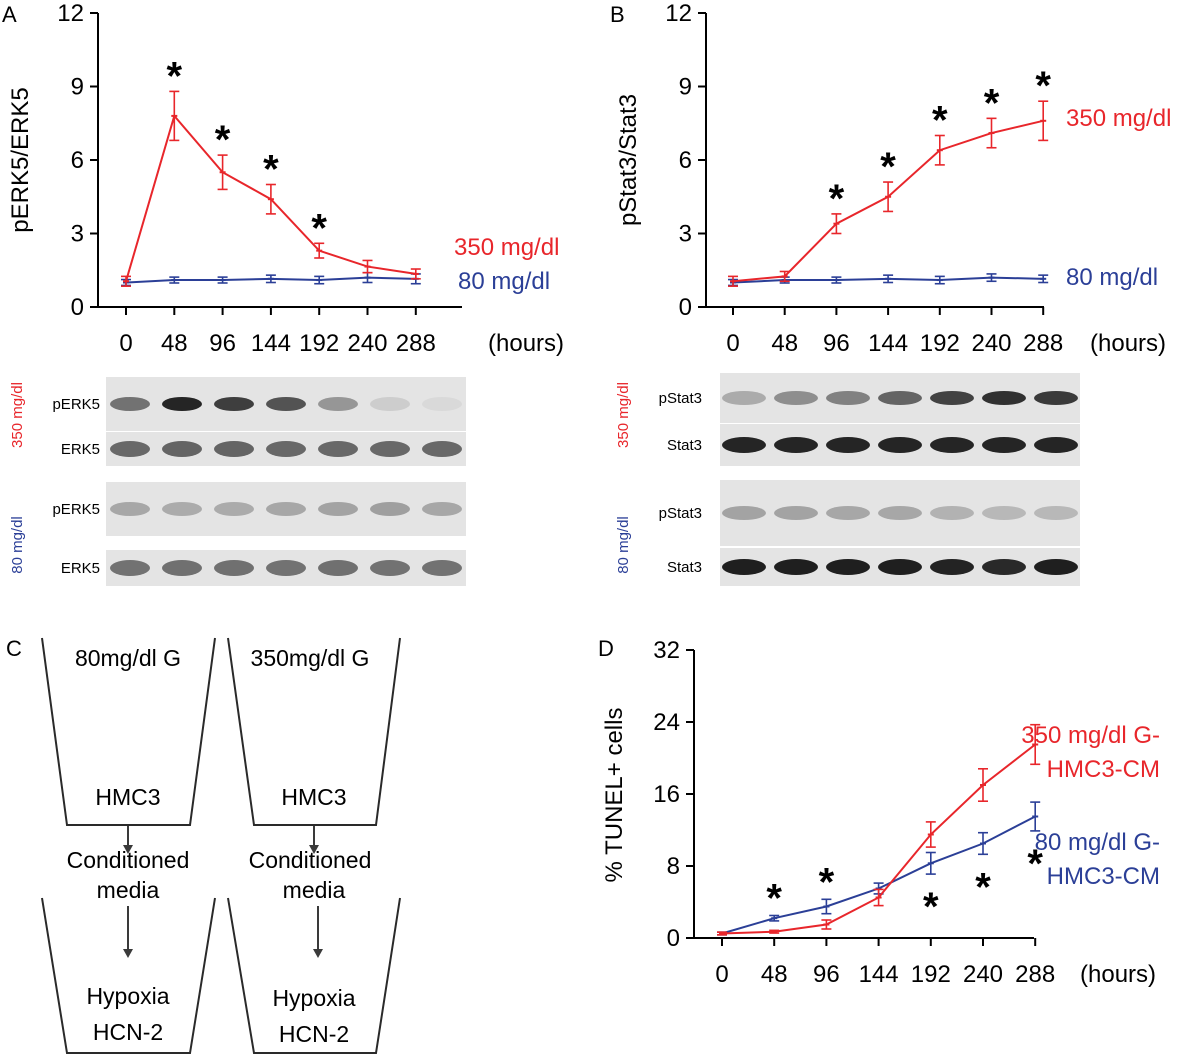 This screenshot has height=1060, width=1200. What do you see at coordinates (673, 938) in the screenshot?
I see `chart-d-y-tick-label: 0` at bounding box center [673, 938].